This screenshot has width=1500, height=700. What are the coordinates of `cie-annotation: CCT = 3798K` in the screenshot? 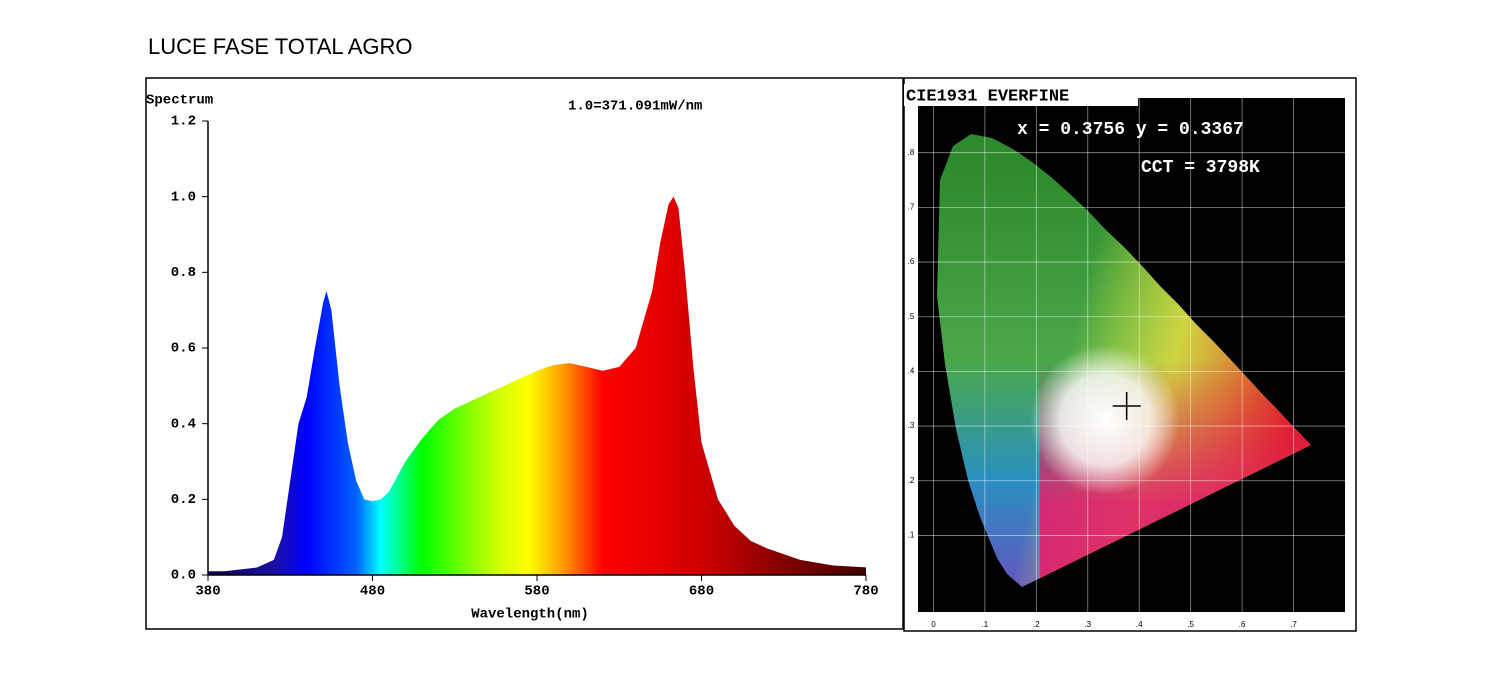 It's located at (1200, 168).